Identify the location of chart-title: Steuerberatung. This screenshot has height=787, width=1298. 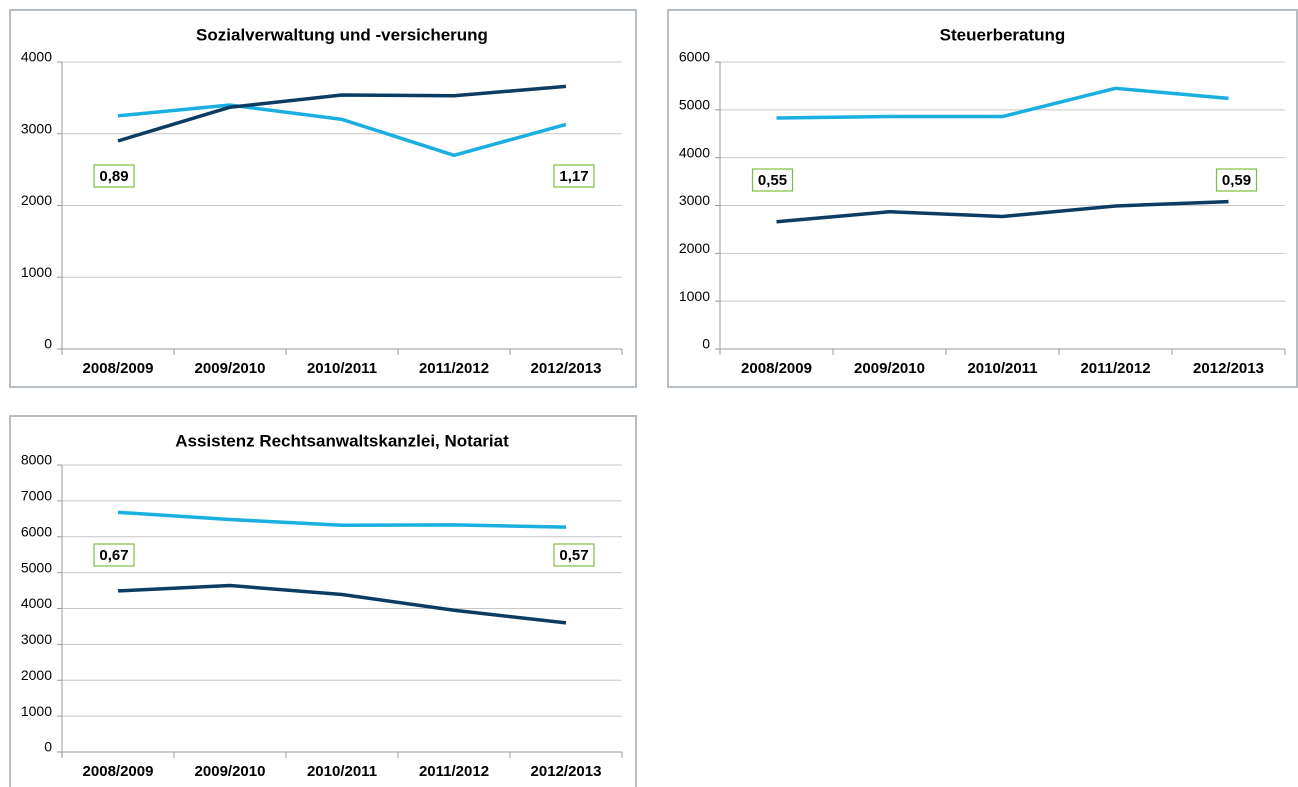
(1003, 34).